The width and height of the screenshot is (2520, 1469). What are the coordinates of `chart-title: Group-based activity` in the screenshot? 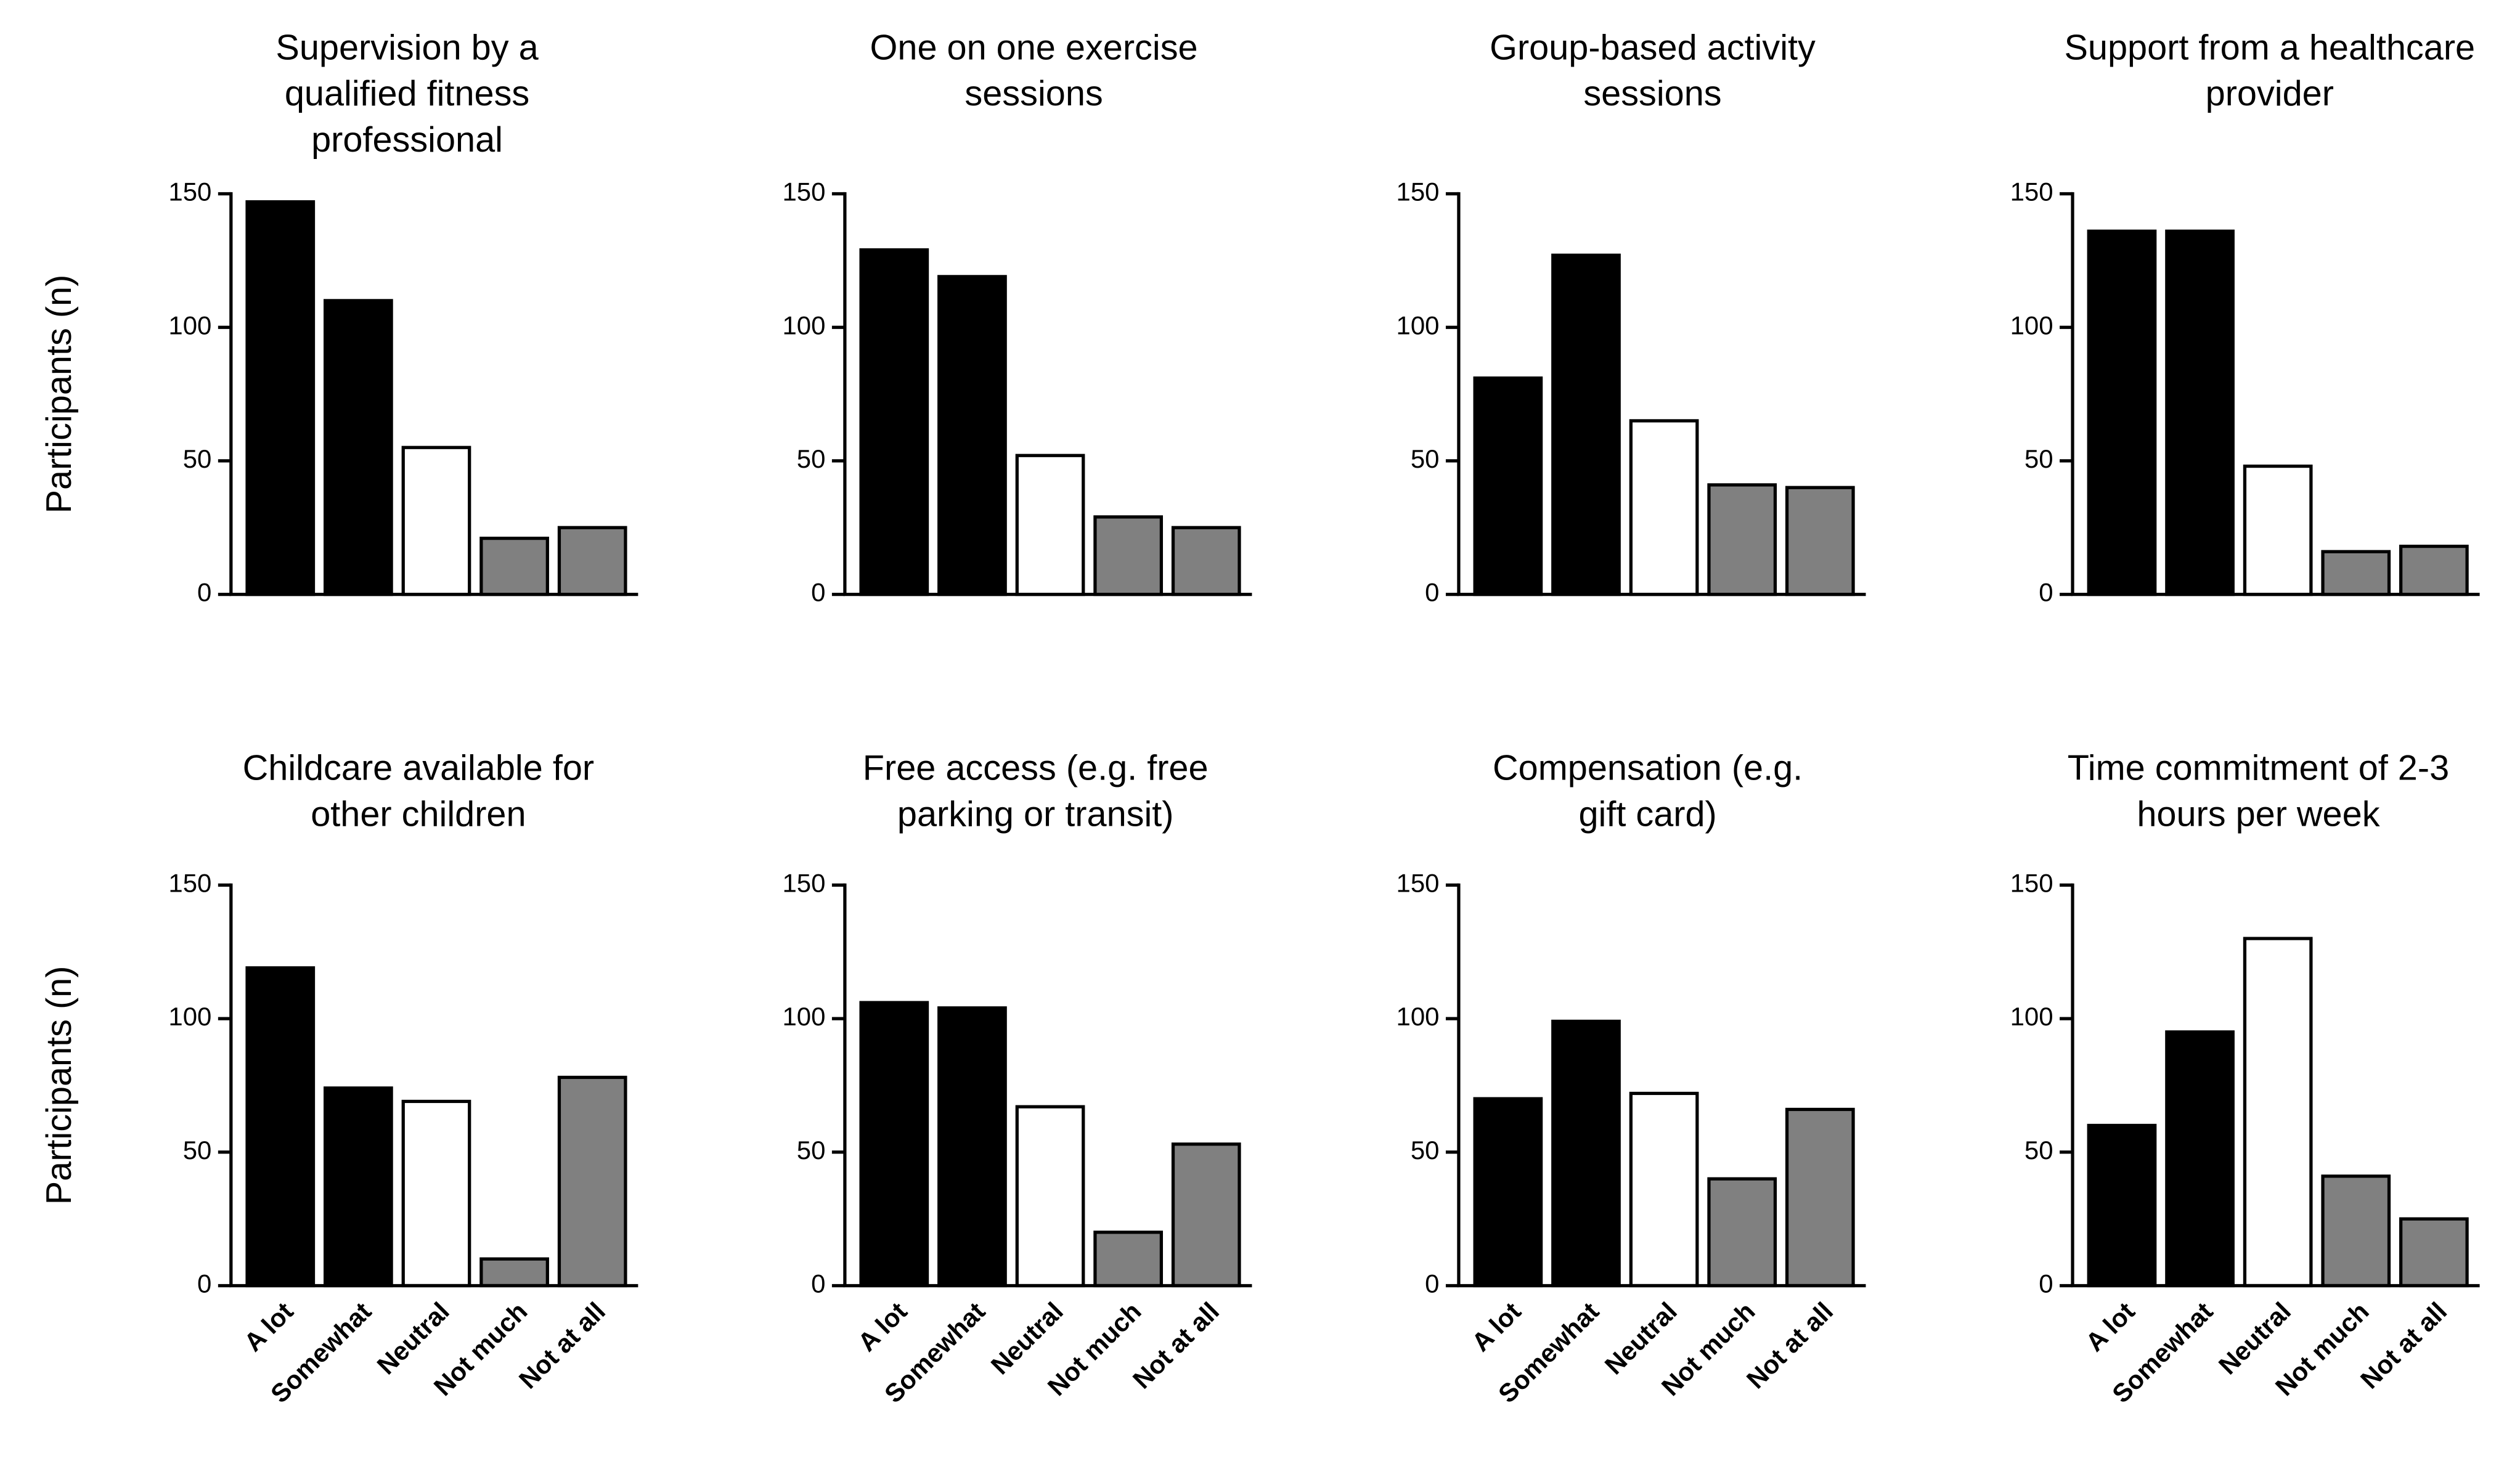 It's located at (1653, 47).